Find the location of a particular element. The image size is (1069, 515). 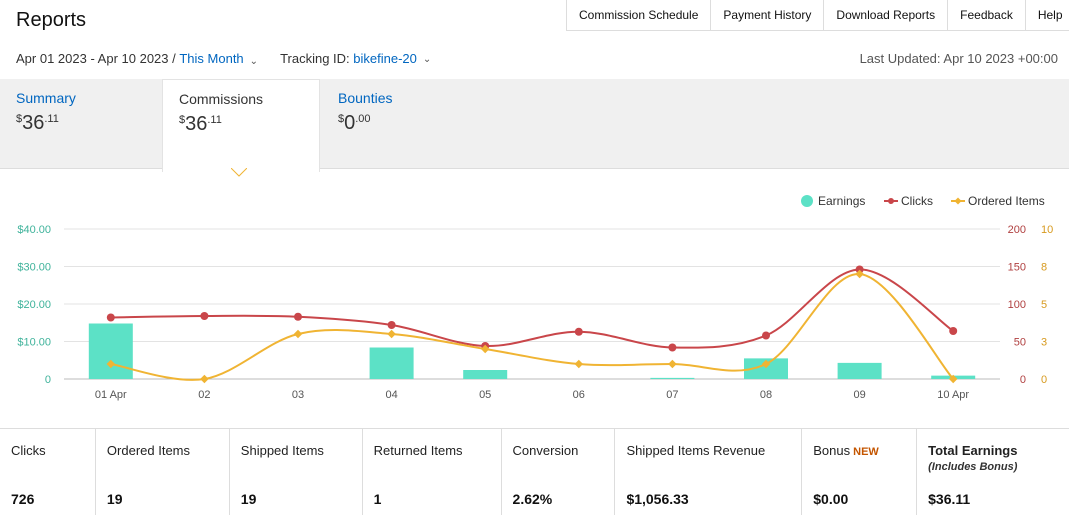

stat-value: $1,056.33 is located at coordinates (657, 499).